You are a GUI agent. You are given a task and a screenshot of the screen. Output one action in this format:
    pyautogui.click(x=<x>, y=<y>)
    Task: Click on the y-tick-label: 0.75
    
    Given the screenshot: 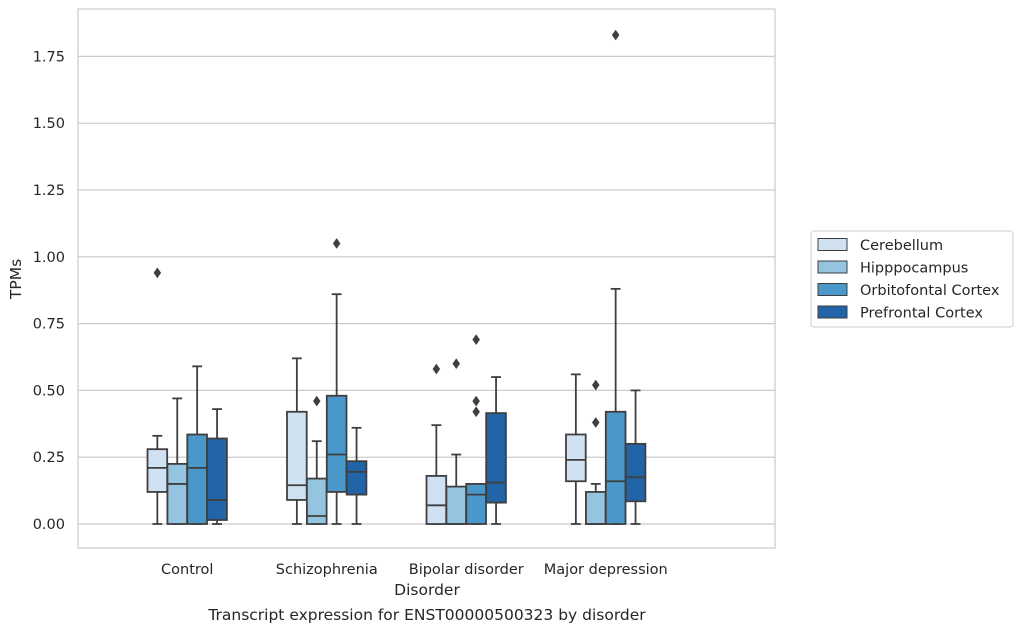 What is the action you would take?
    pyautogui.click(x=49, y=325)
    